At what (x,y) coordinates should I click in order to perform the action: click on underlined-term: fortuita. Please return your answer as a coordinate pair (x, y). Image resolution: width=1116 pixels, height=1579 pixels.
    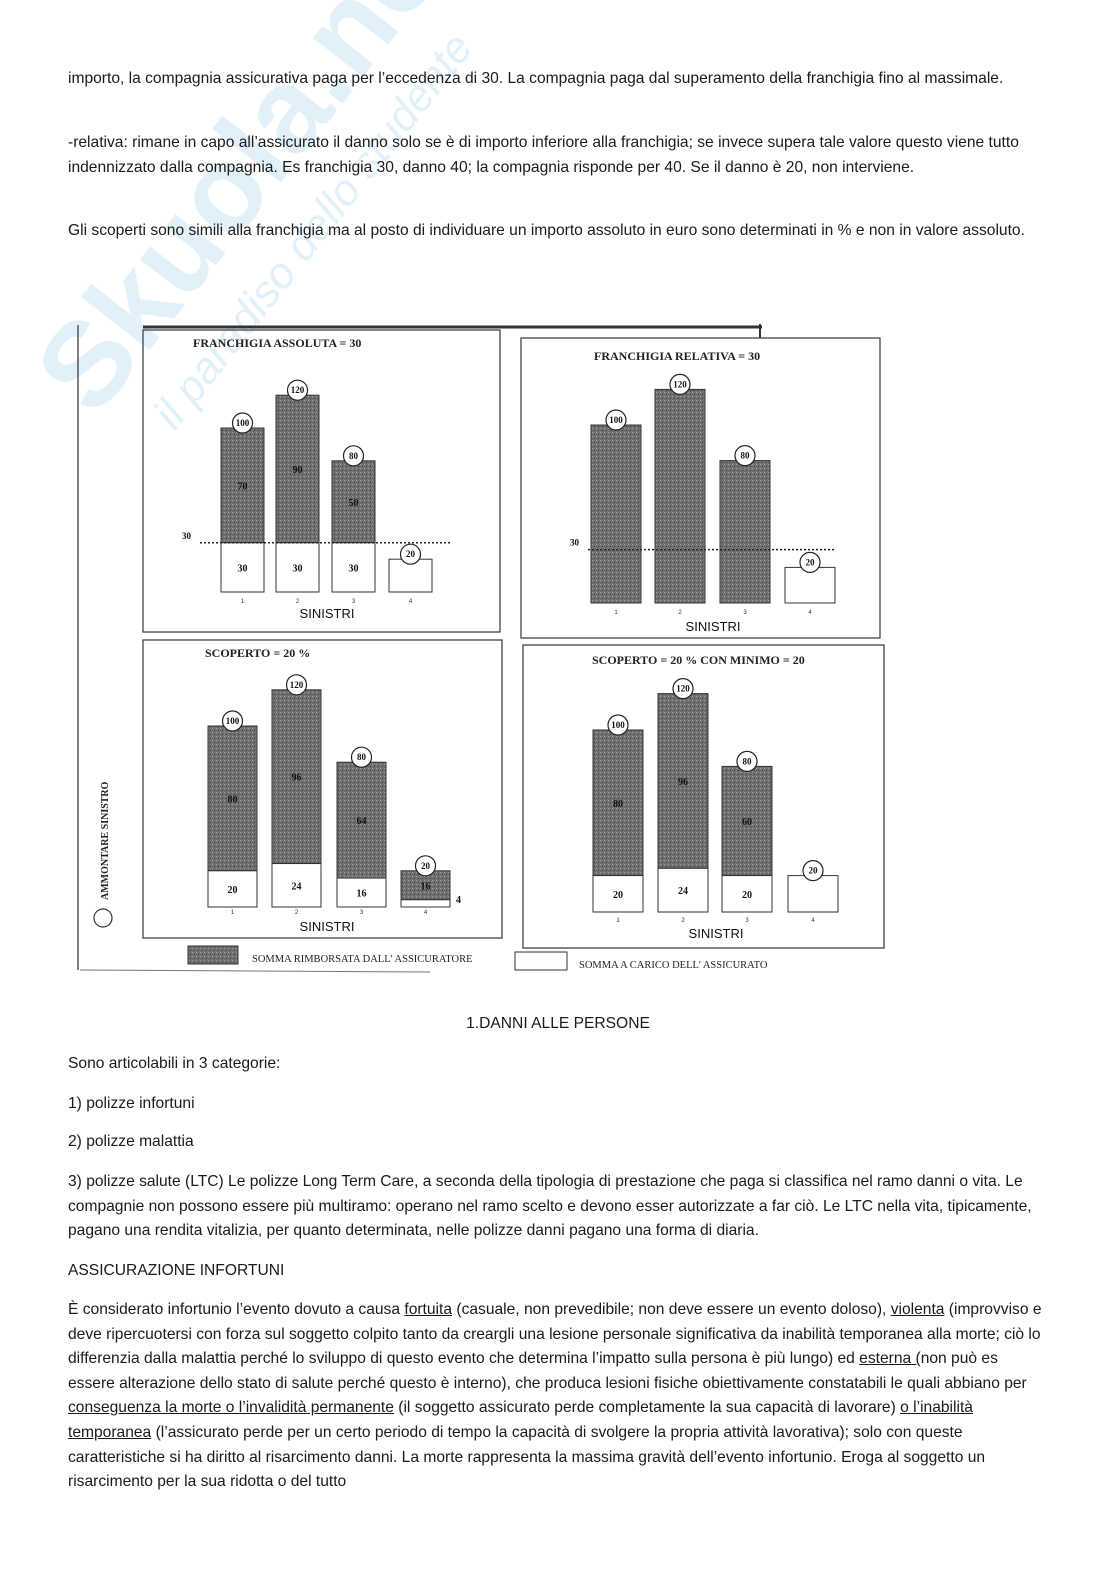
    Looking at the image, I should click on (428, 1309).